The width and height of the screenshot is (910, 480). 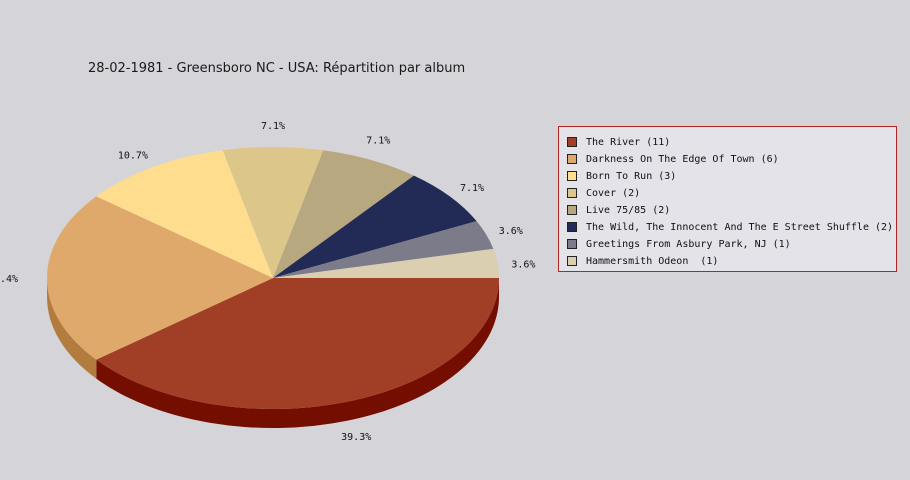 I want to click on legend-label: Live 75/85 (2), so click(x=628, y=210).